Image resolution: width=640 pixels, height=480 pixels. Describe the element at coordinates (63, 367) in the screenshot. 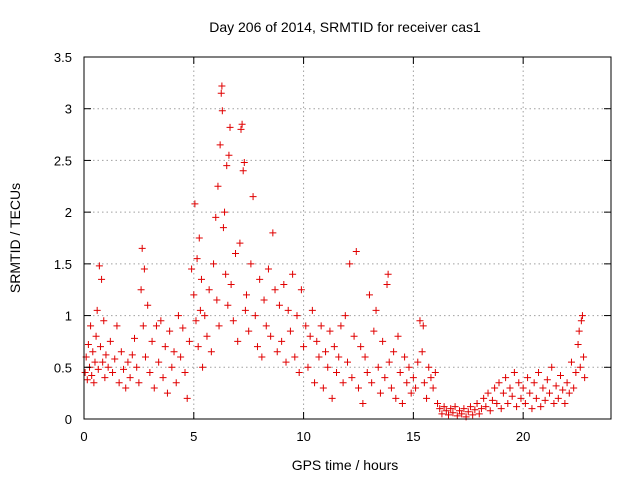

I see `y-tick-label: 0.5` at that location.